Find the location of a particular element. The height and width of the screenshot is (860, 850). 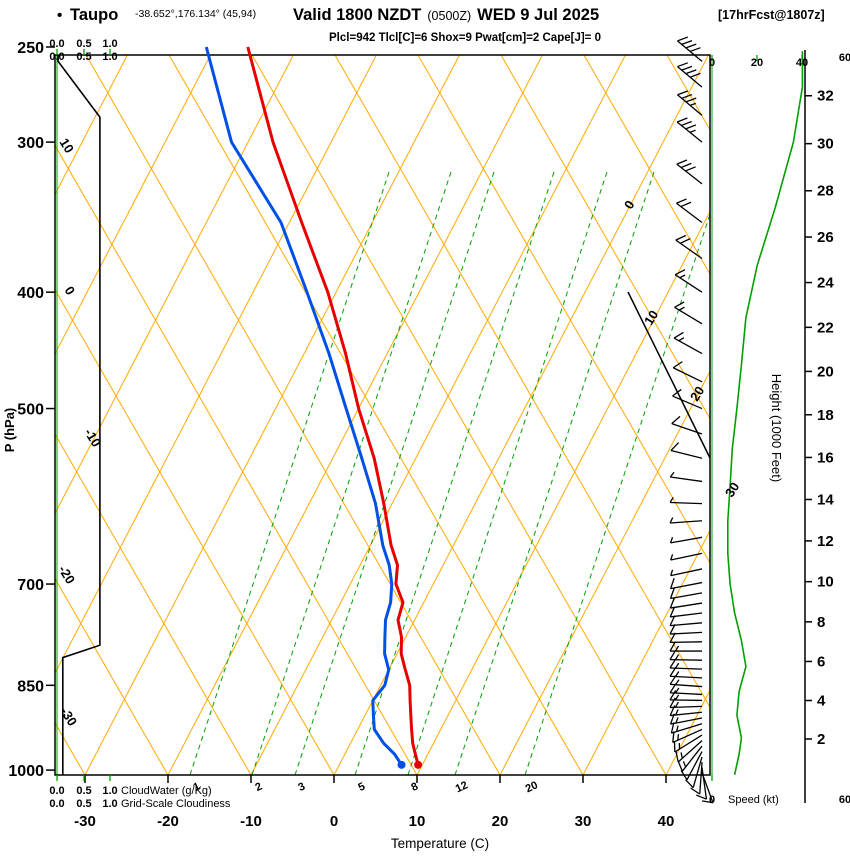

temp-tick-label: -20 is located at coordinates (168, 821).